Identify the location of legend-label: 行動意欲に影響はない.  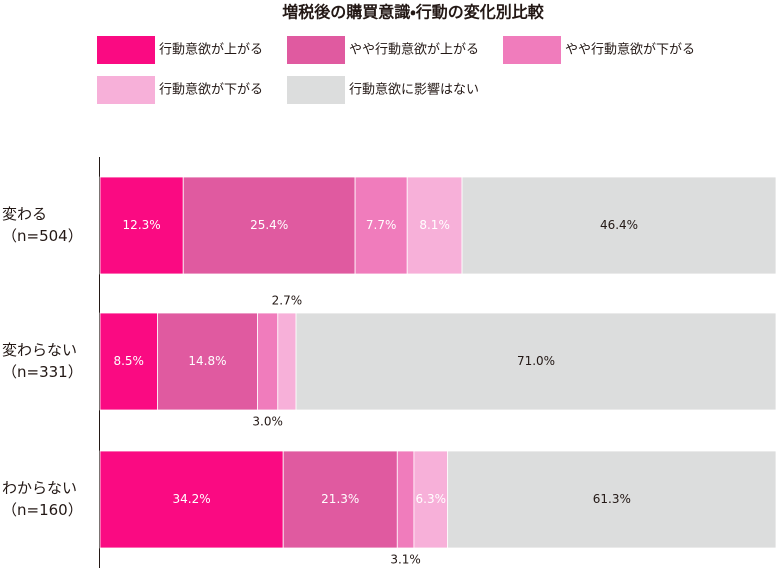
(414, 90).